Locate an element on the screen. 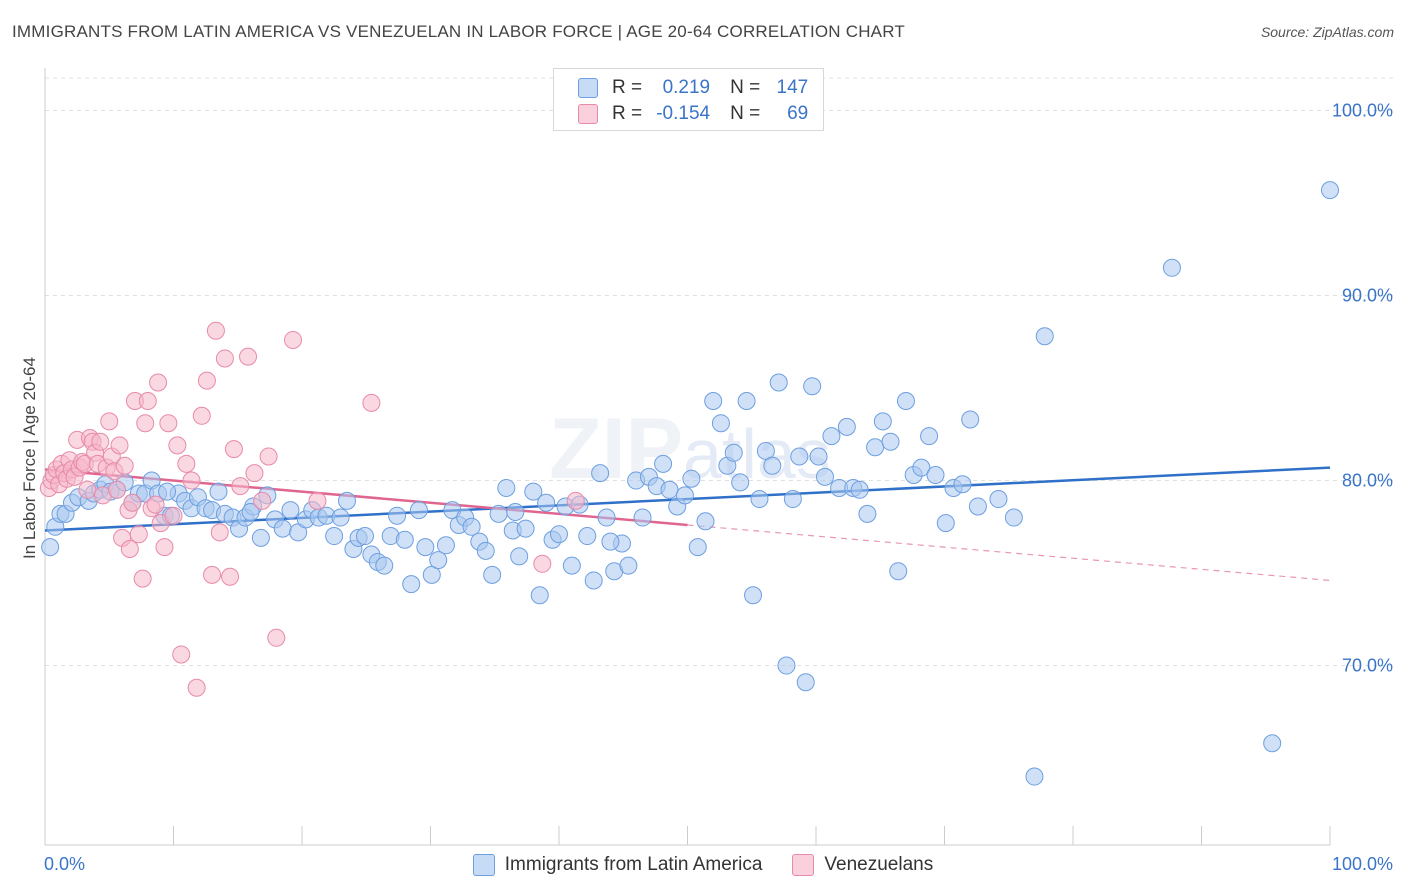 The width and height of the screenshot is (1406, 892). legend-item-latin-america: Immigrants from Latin America is located at coordinates (617, 865).